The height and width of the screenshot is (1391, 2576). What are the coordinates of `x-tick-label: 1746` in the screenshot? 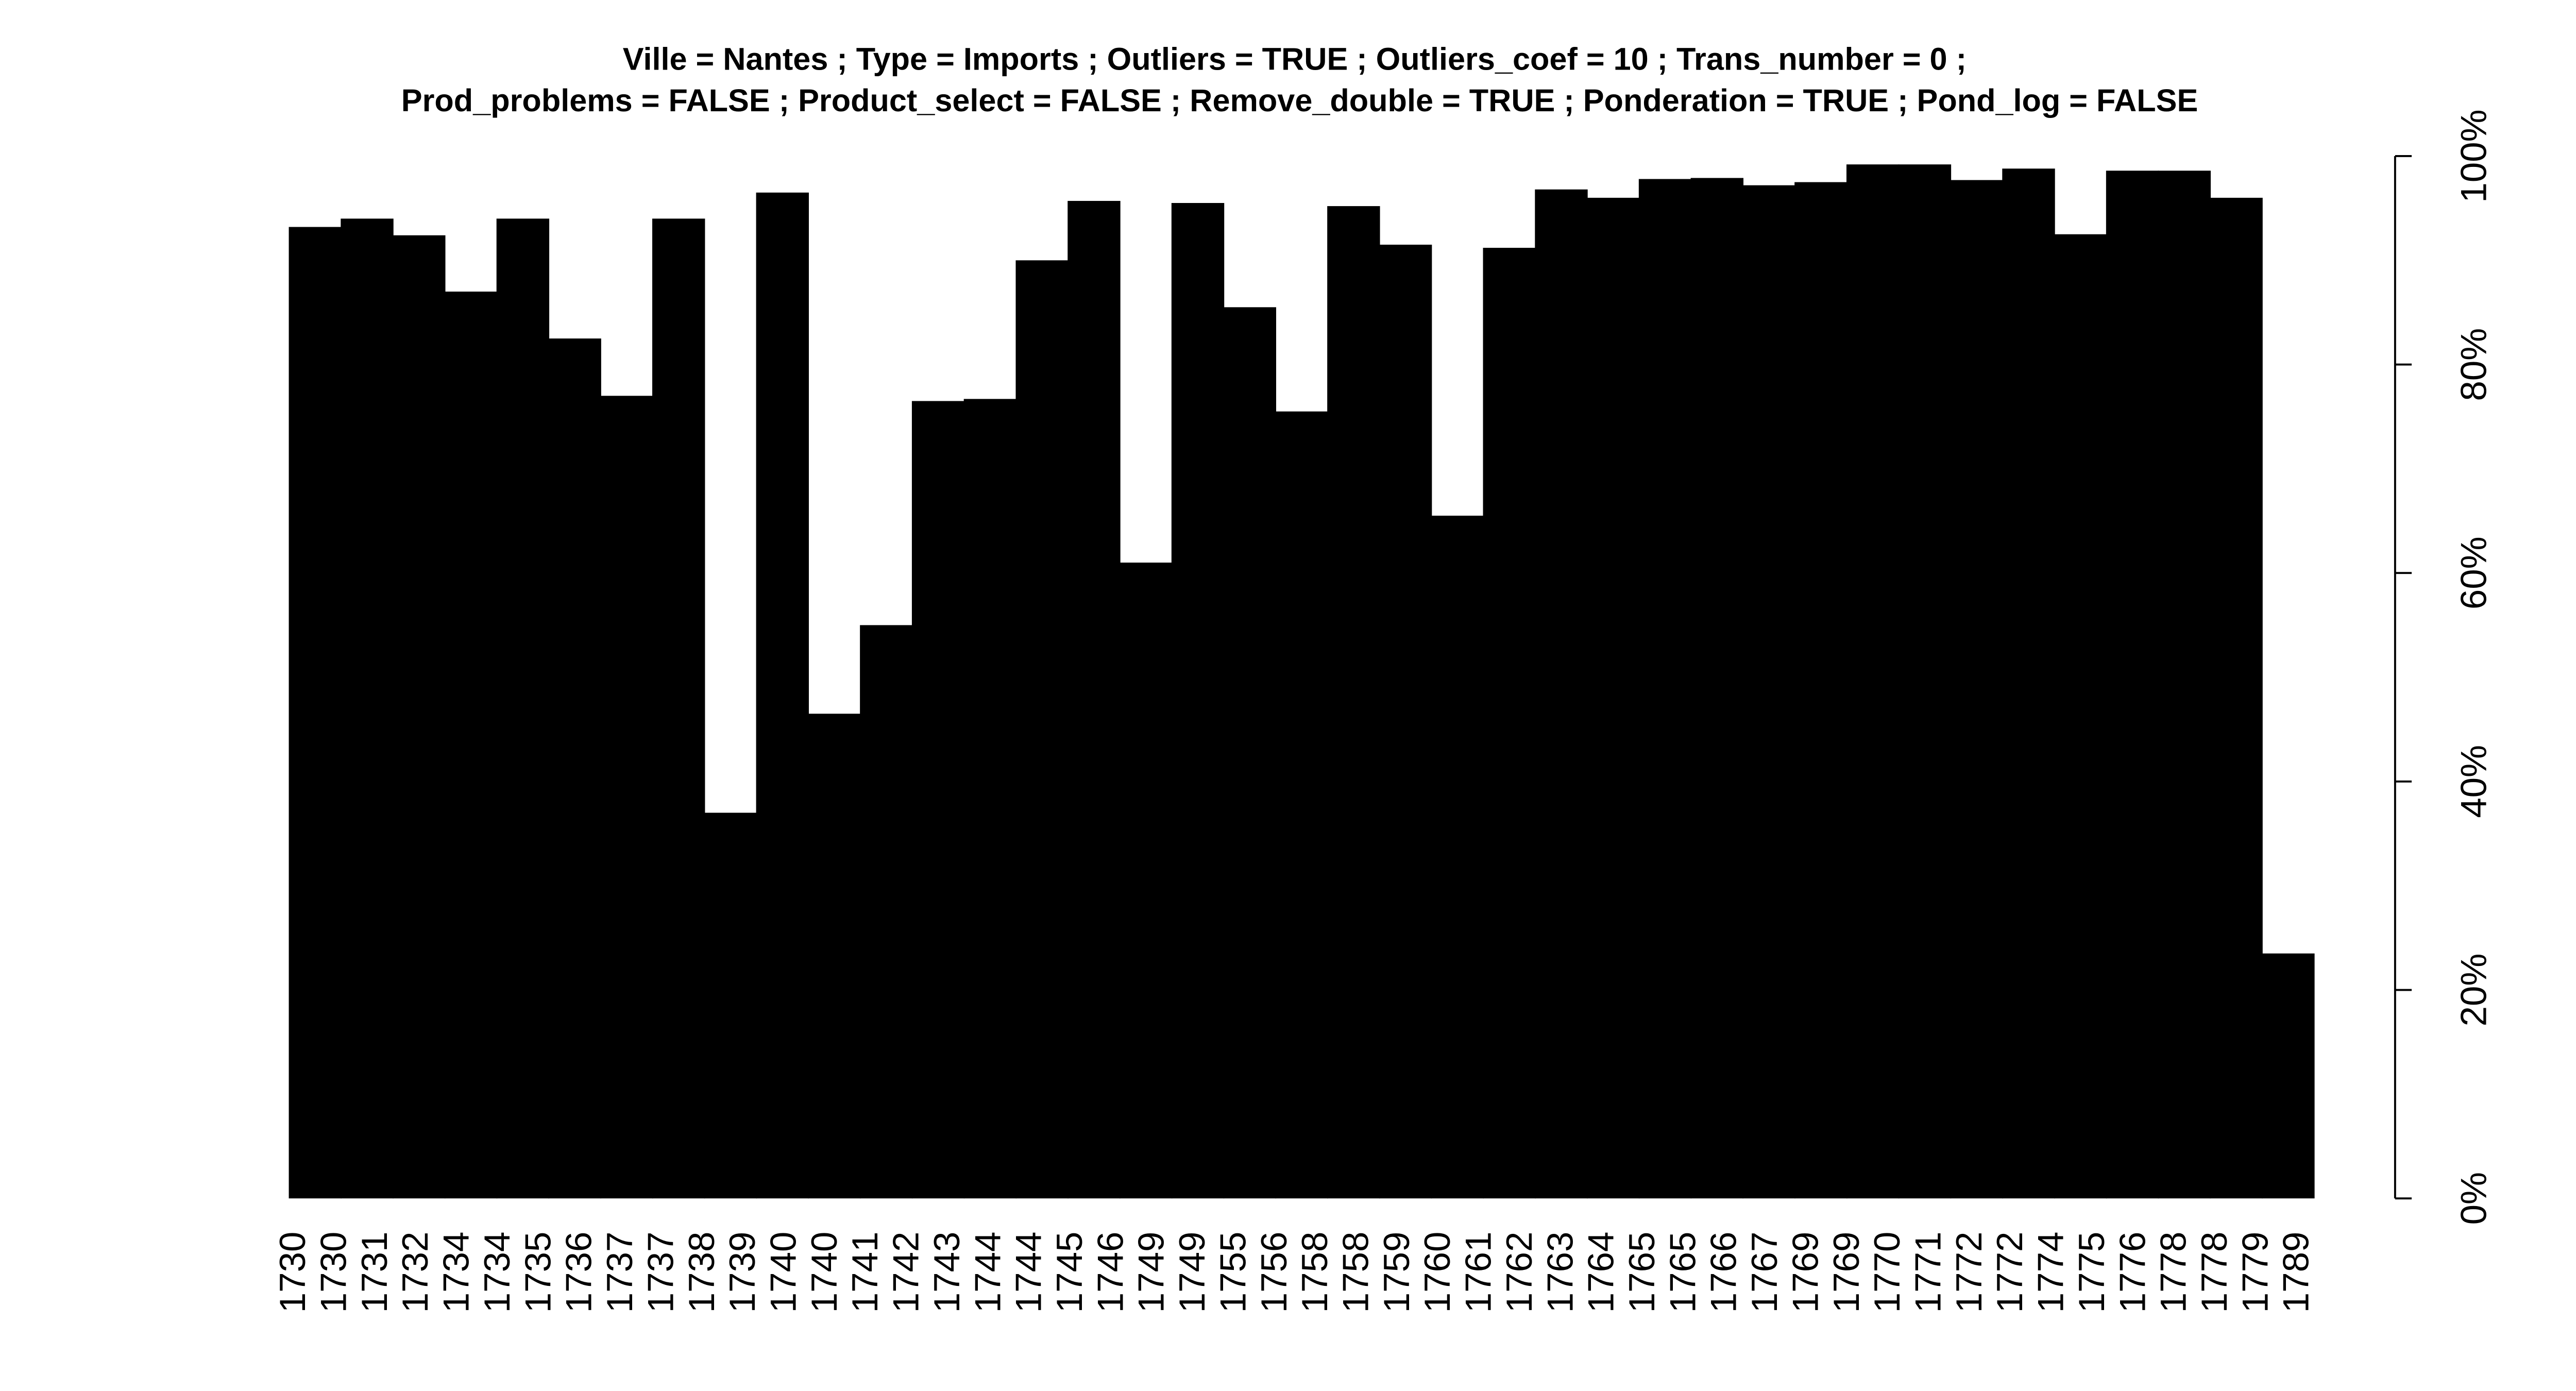 It's located at (1110, 1272).